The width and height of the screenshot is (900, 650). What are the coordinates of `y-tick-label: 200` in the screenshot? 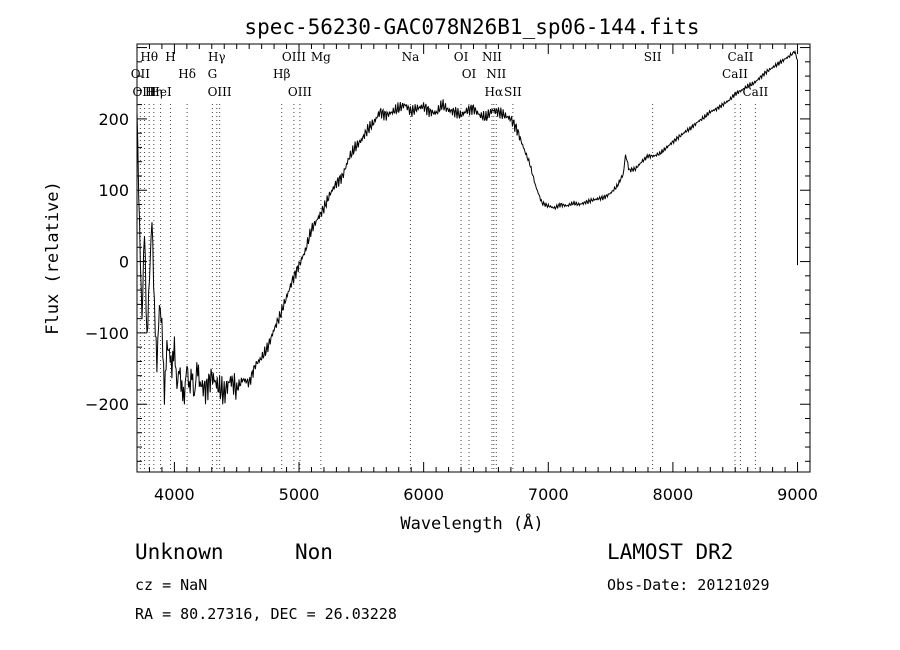 It's located at (113, 119).